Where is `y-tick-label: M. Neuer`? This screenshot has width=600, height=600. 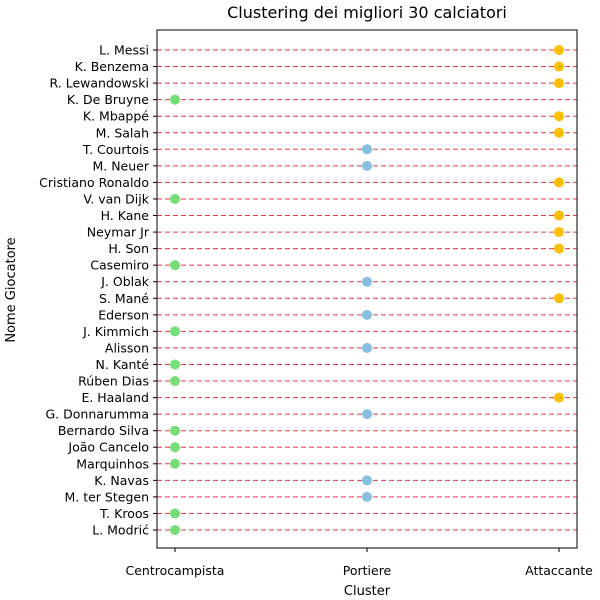 y-tick-label: M. Neuer is located at coordinates (120, 165).